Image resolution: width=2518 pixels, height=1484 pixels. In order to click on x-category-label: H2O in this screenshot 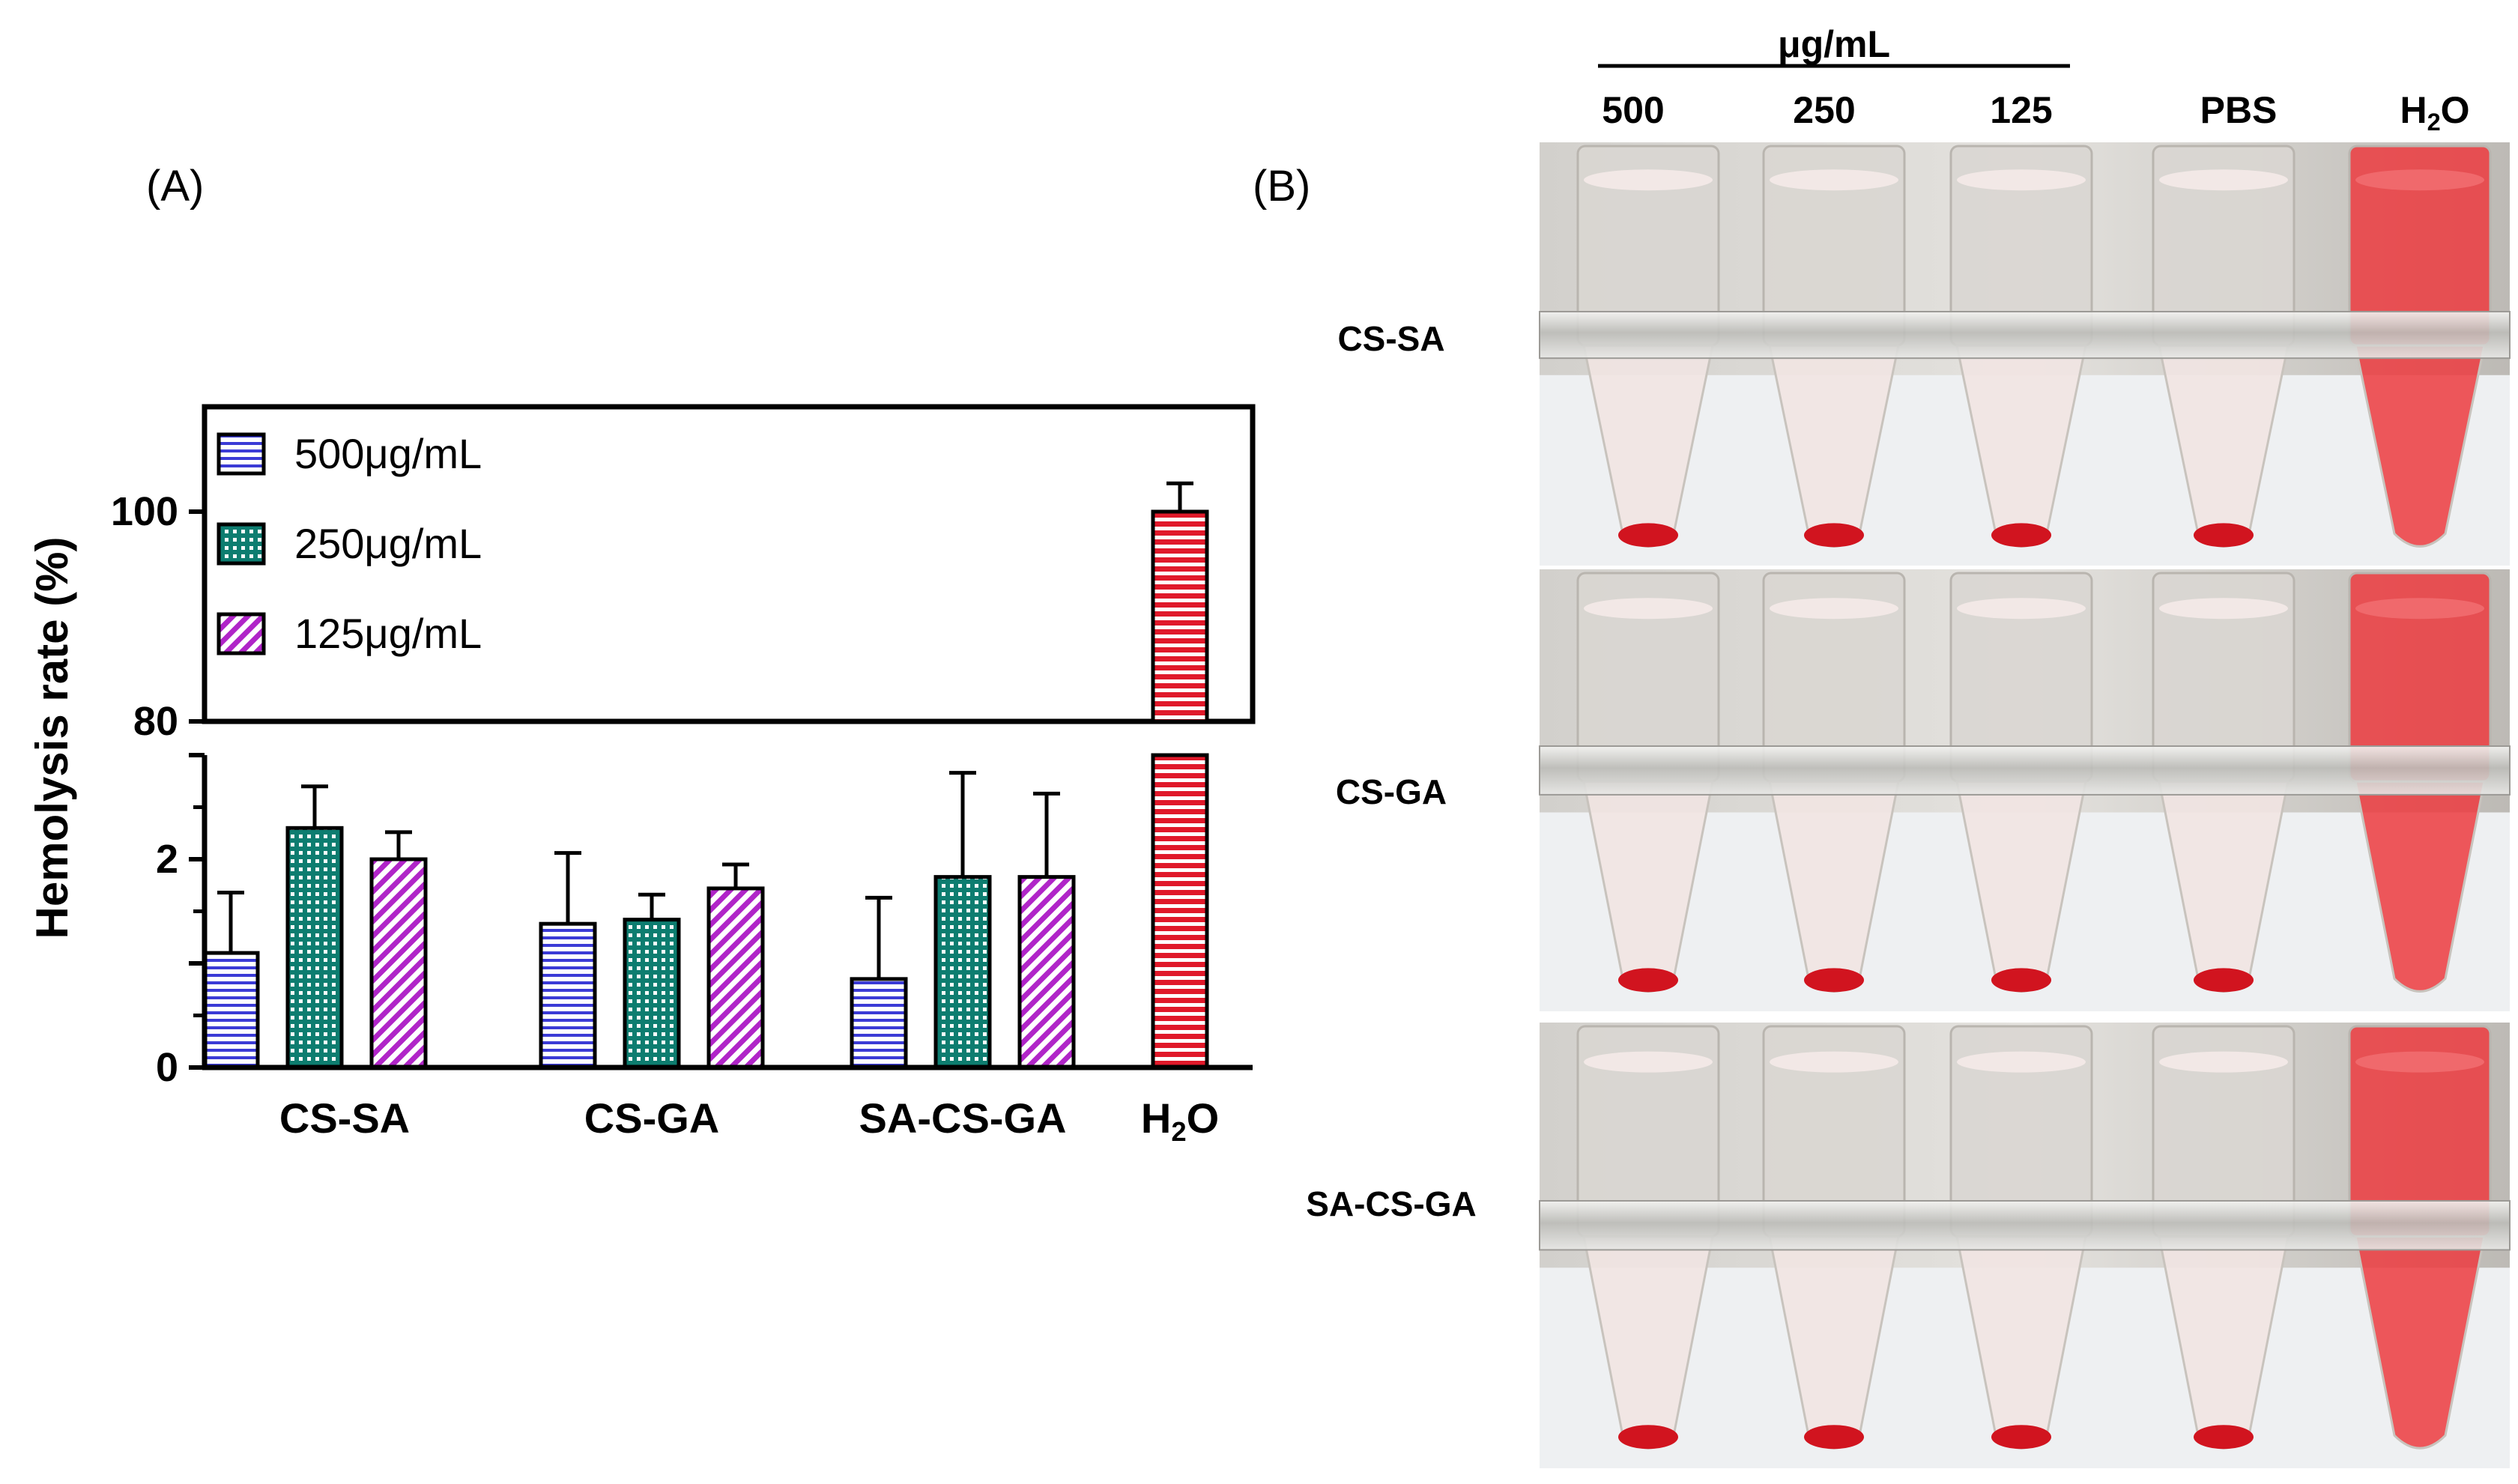, I will do `click(1180, 1121)`.